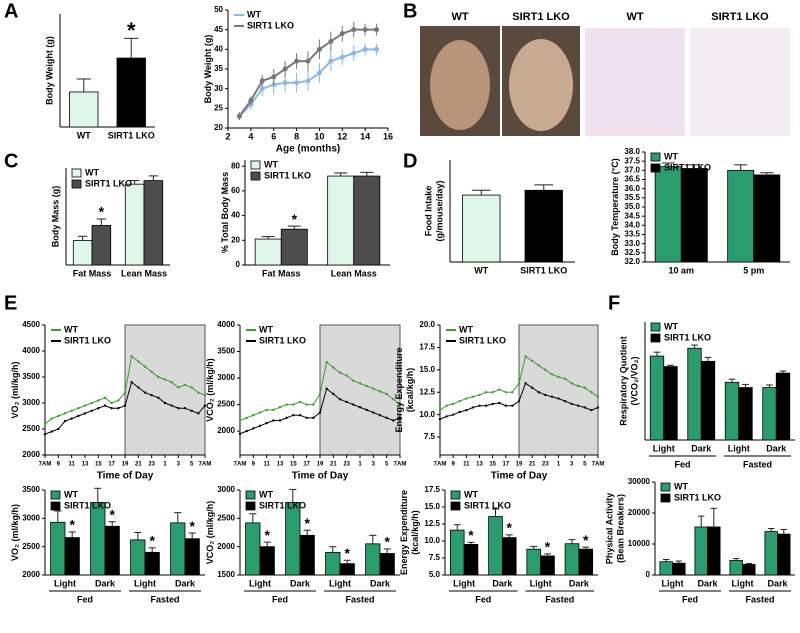 This screenshot has width=800, height=633. What do you see at coordinates (428, 211) in the screenshot?
I see `y-axis-label: Food Intake` at bounding box center [428, 211].